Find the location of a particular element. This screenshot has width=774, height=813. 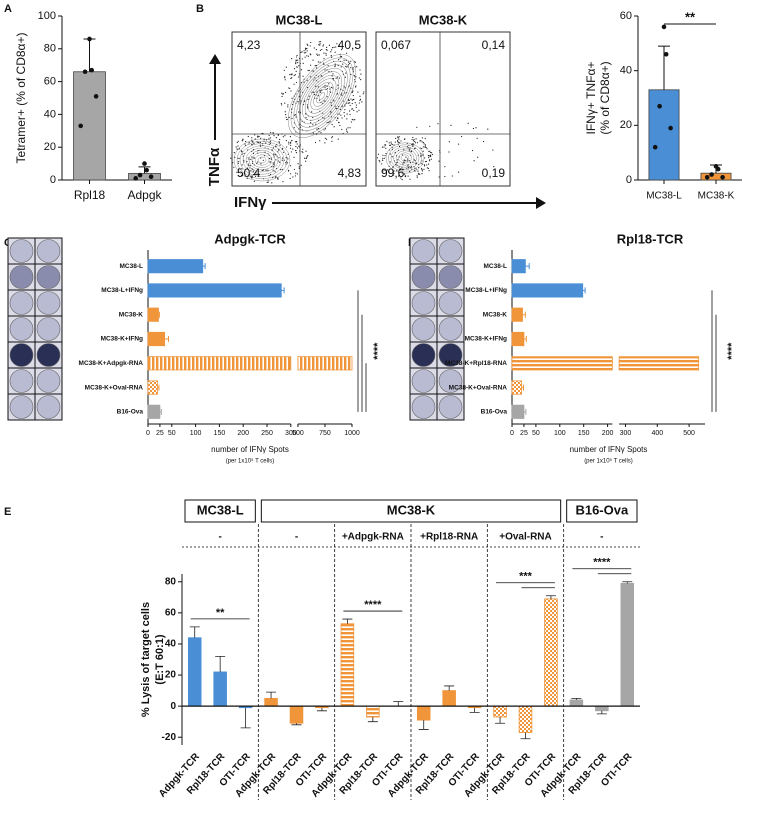

x-tick-label: 250 is located at coordinates (267, 433).